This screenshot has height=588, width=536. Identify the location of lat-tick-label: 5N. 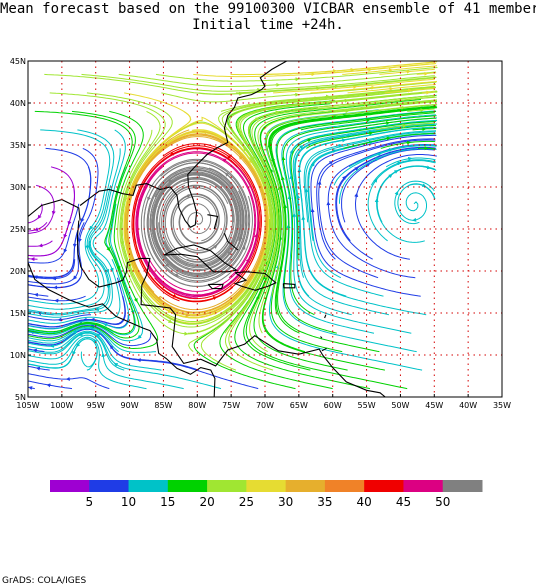
(20, 397).